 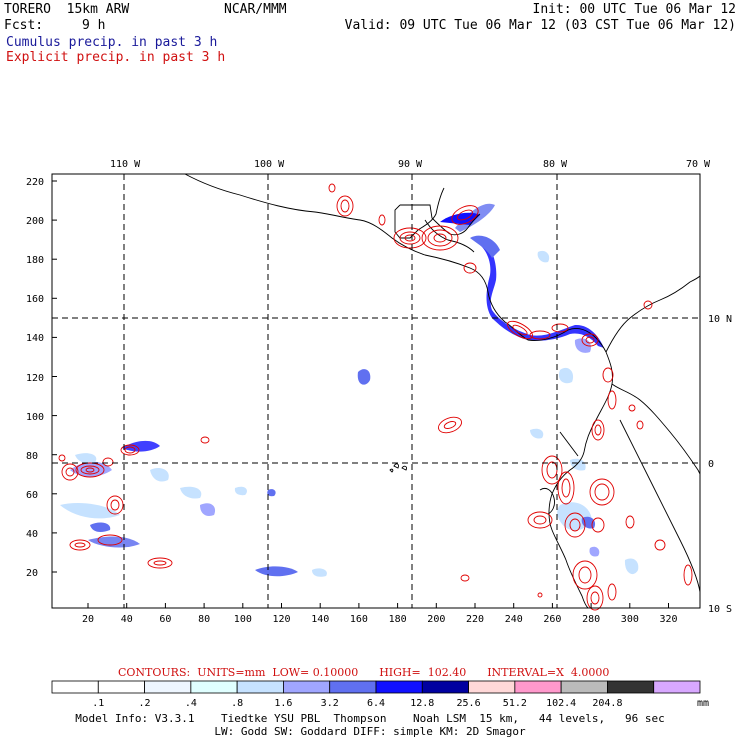 What do you see at coordinates (88, 619) in the screenshot?
I see `x-tick-label: 20` at bounding box center [88, 619].